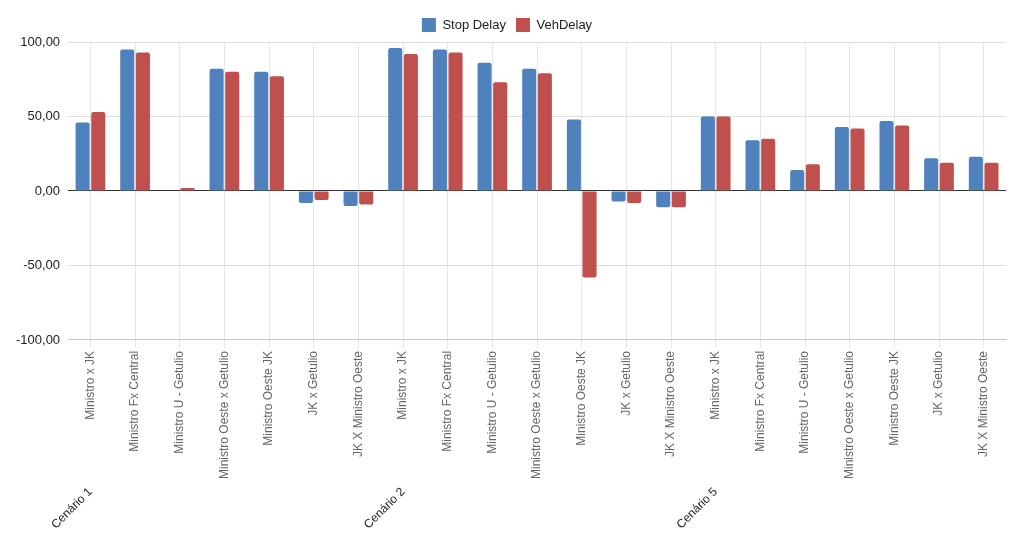 The height and width of the screenshot is (560, 1024). I want to click on y-tick-label: -50,00, so click(42, 265).